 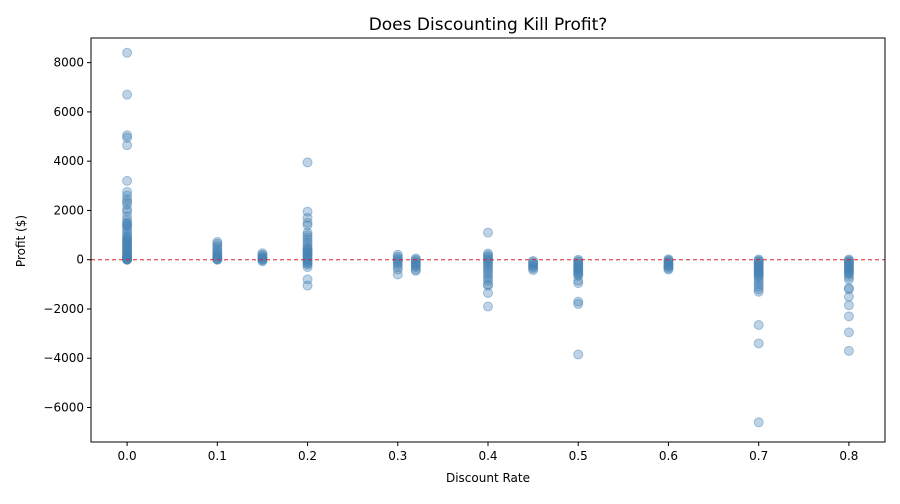 What do you see at coordinates (68, 112) in the screenshot?
I see `y-tick-label: 6000` at bounding box center [68, 112].